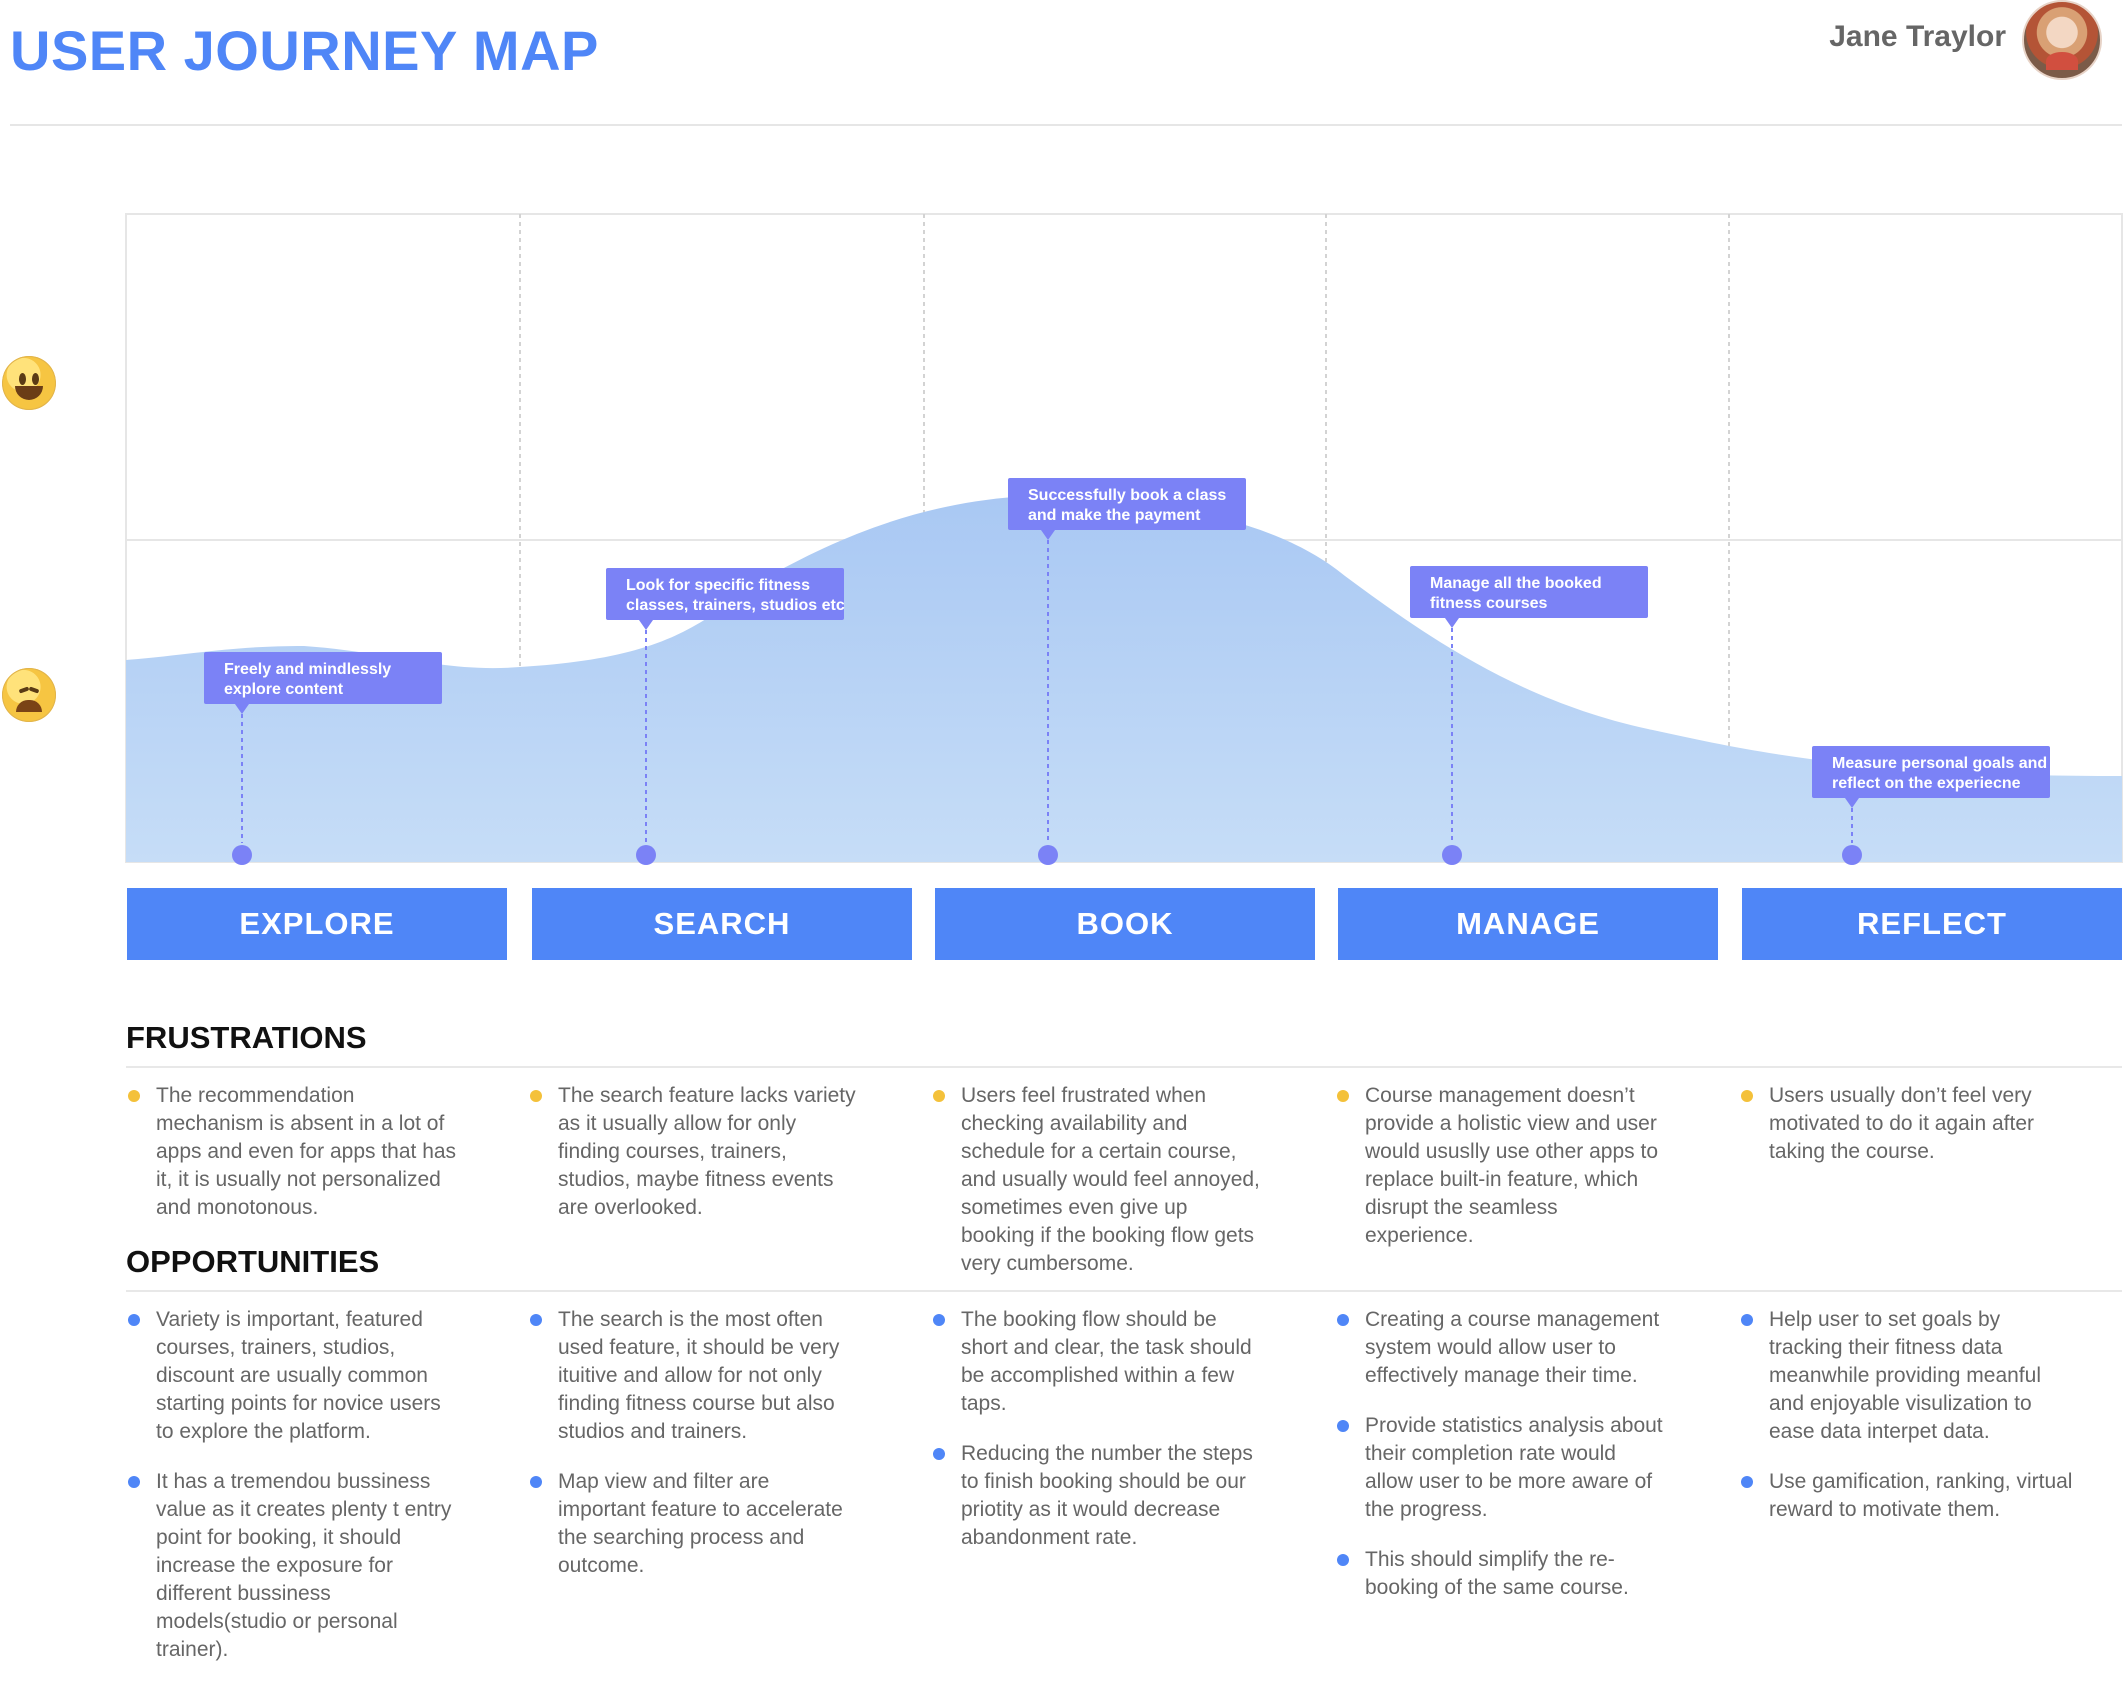 This screenshot has height=1686, width=2124. I want to click on phase-button-search: SEARCH, so click(722, 924).